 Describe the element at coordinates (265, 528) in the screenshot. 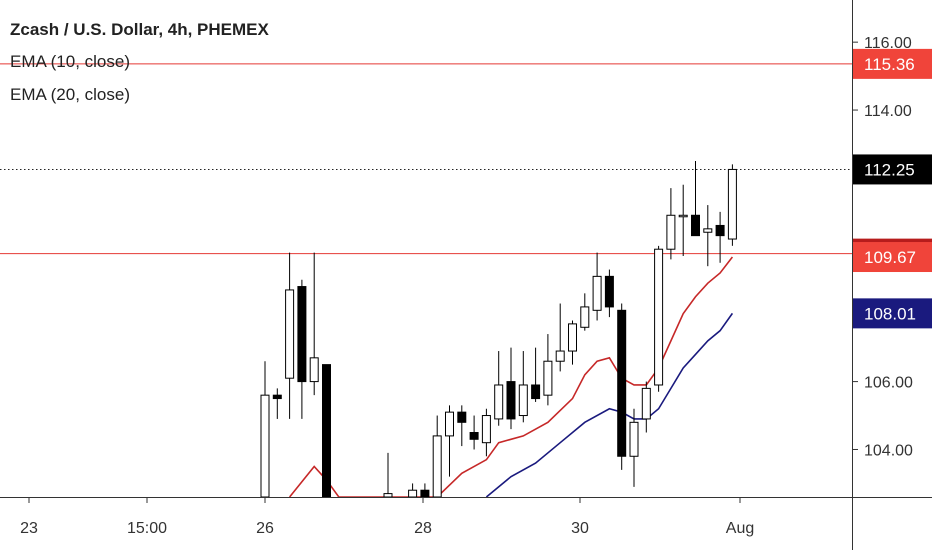

I see `time-tick-label: 26` at that location.